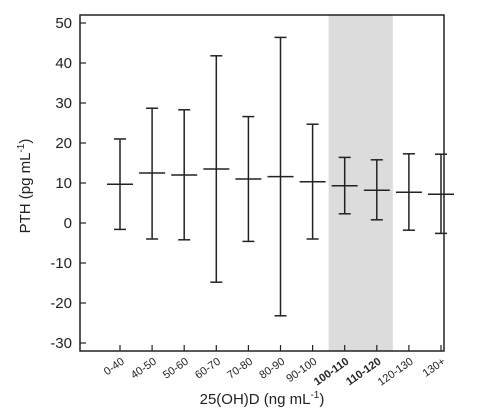 The image size is (490, 412). Describe the element at coordinates (272, 369) in the screenshot. I see `x-tick-label: 80-90` at that location.